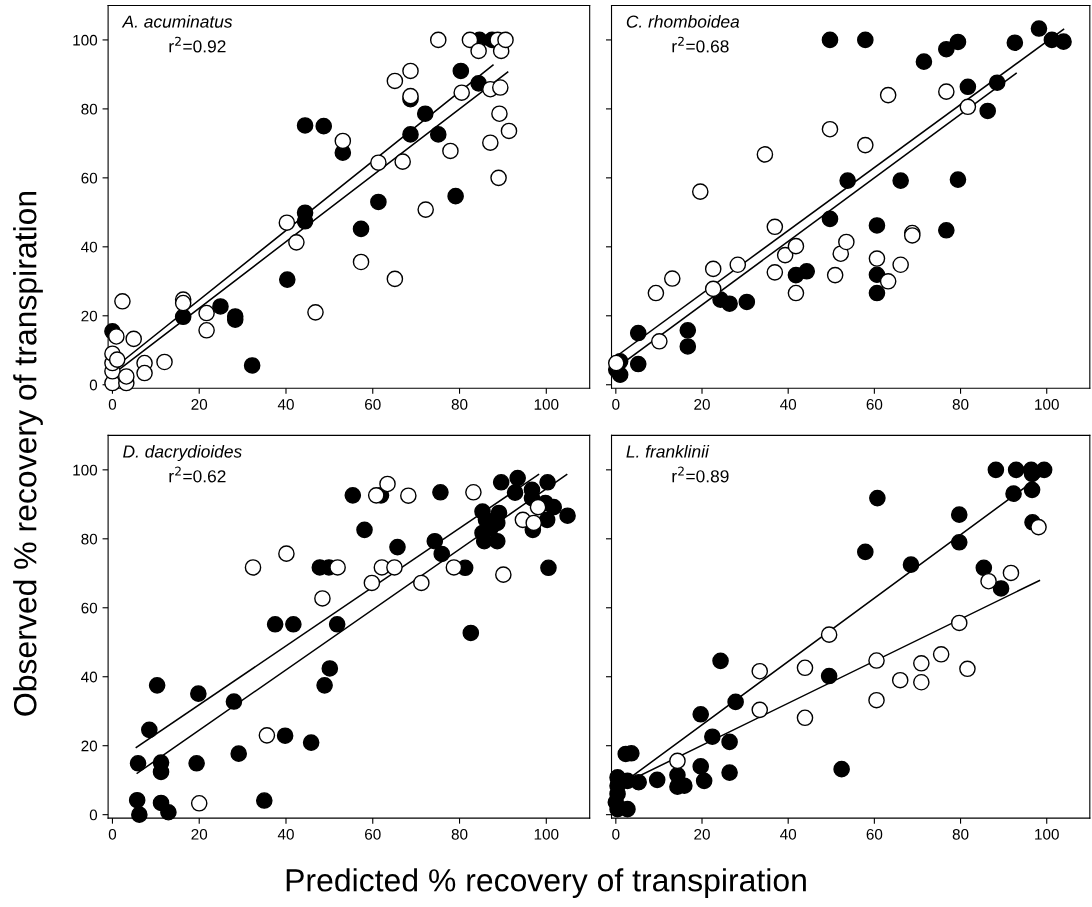 The height and width of the screenshot is (907, 1092). What do you see at coordinates (700, 44) in the screenshot?
I see `annotation: r$^{2}$=0.68` at bounding box center [700, 44].